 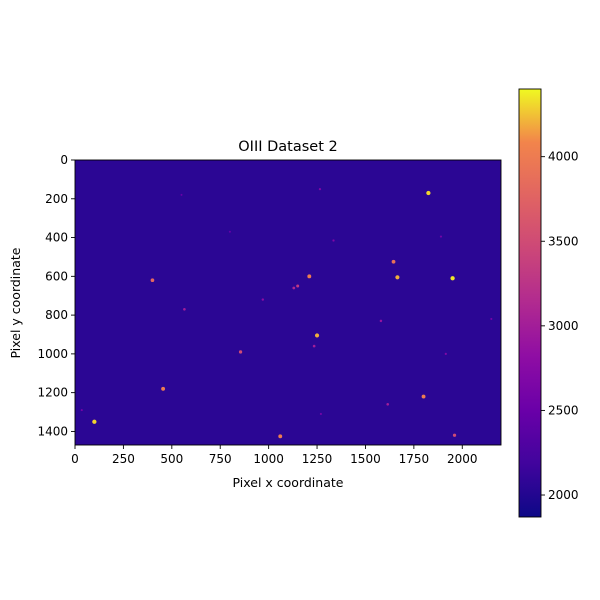 I want to click on y-axis-label: Pixel y coordinate, so click(x=15, y=302).